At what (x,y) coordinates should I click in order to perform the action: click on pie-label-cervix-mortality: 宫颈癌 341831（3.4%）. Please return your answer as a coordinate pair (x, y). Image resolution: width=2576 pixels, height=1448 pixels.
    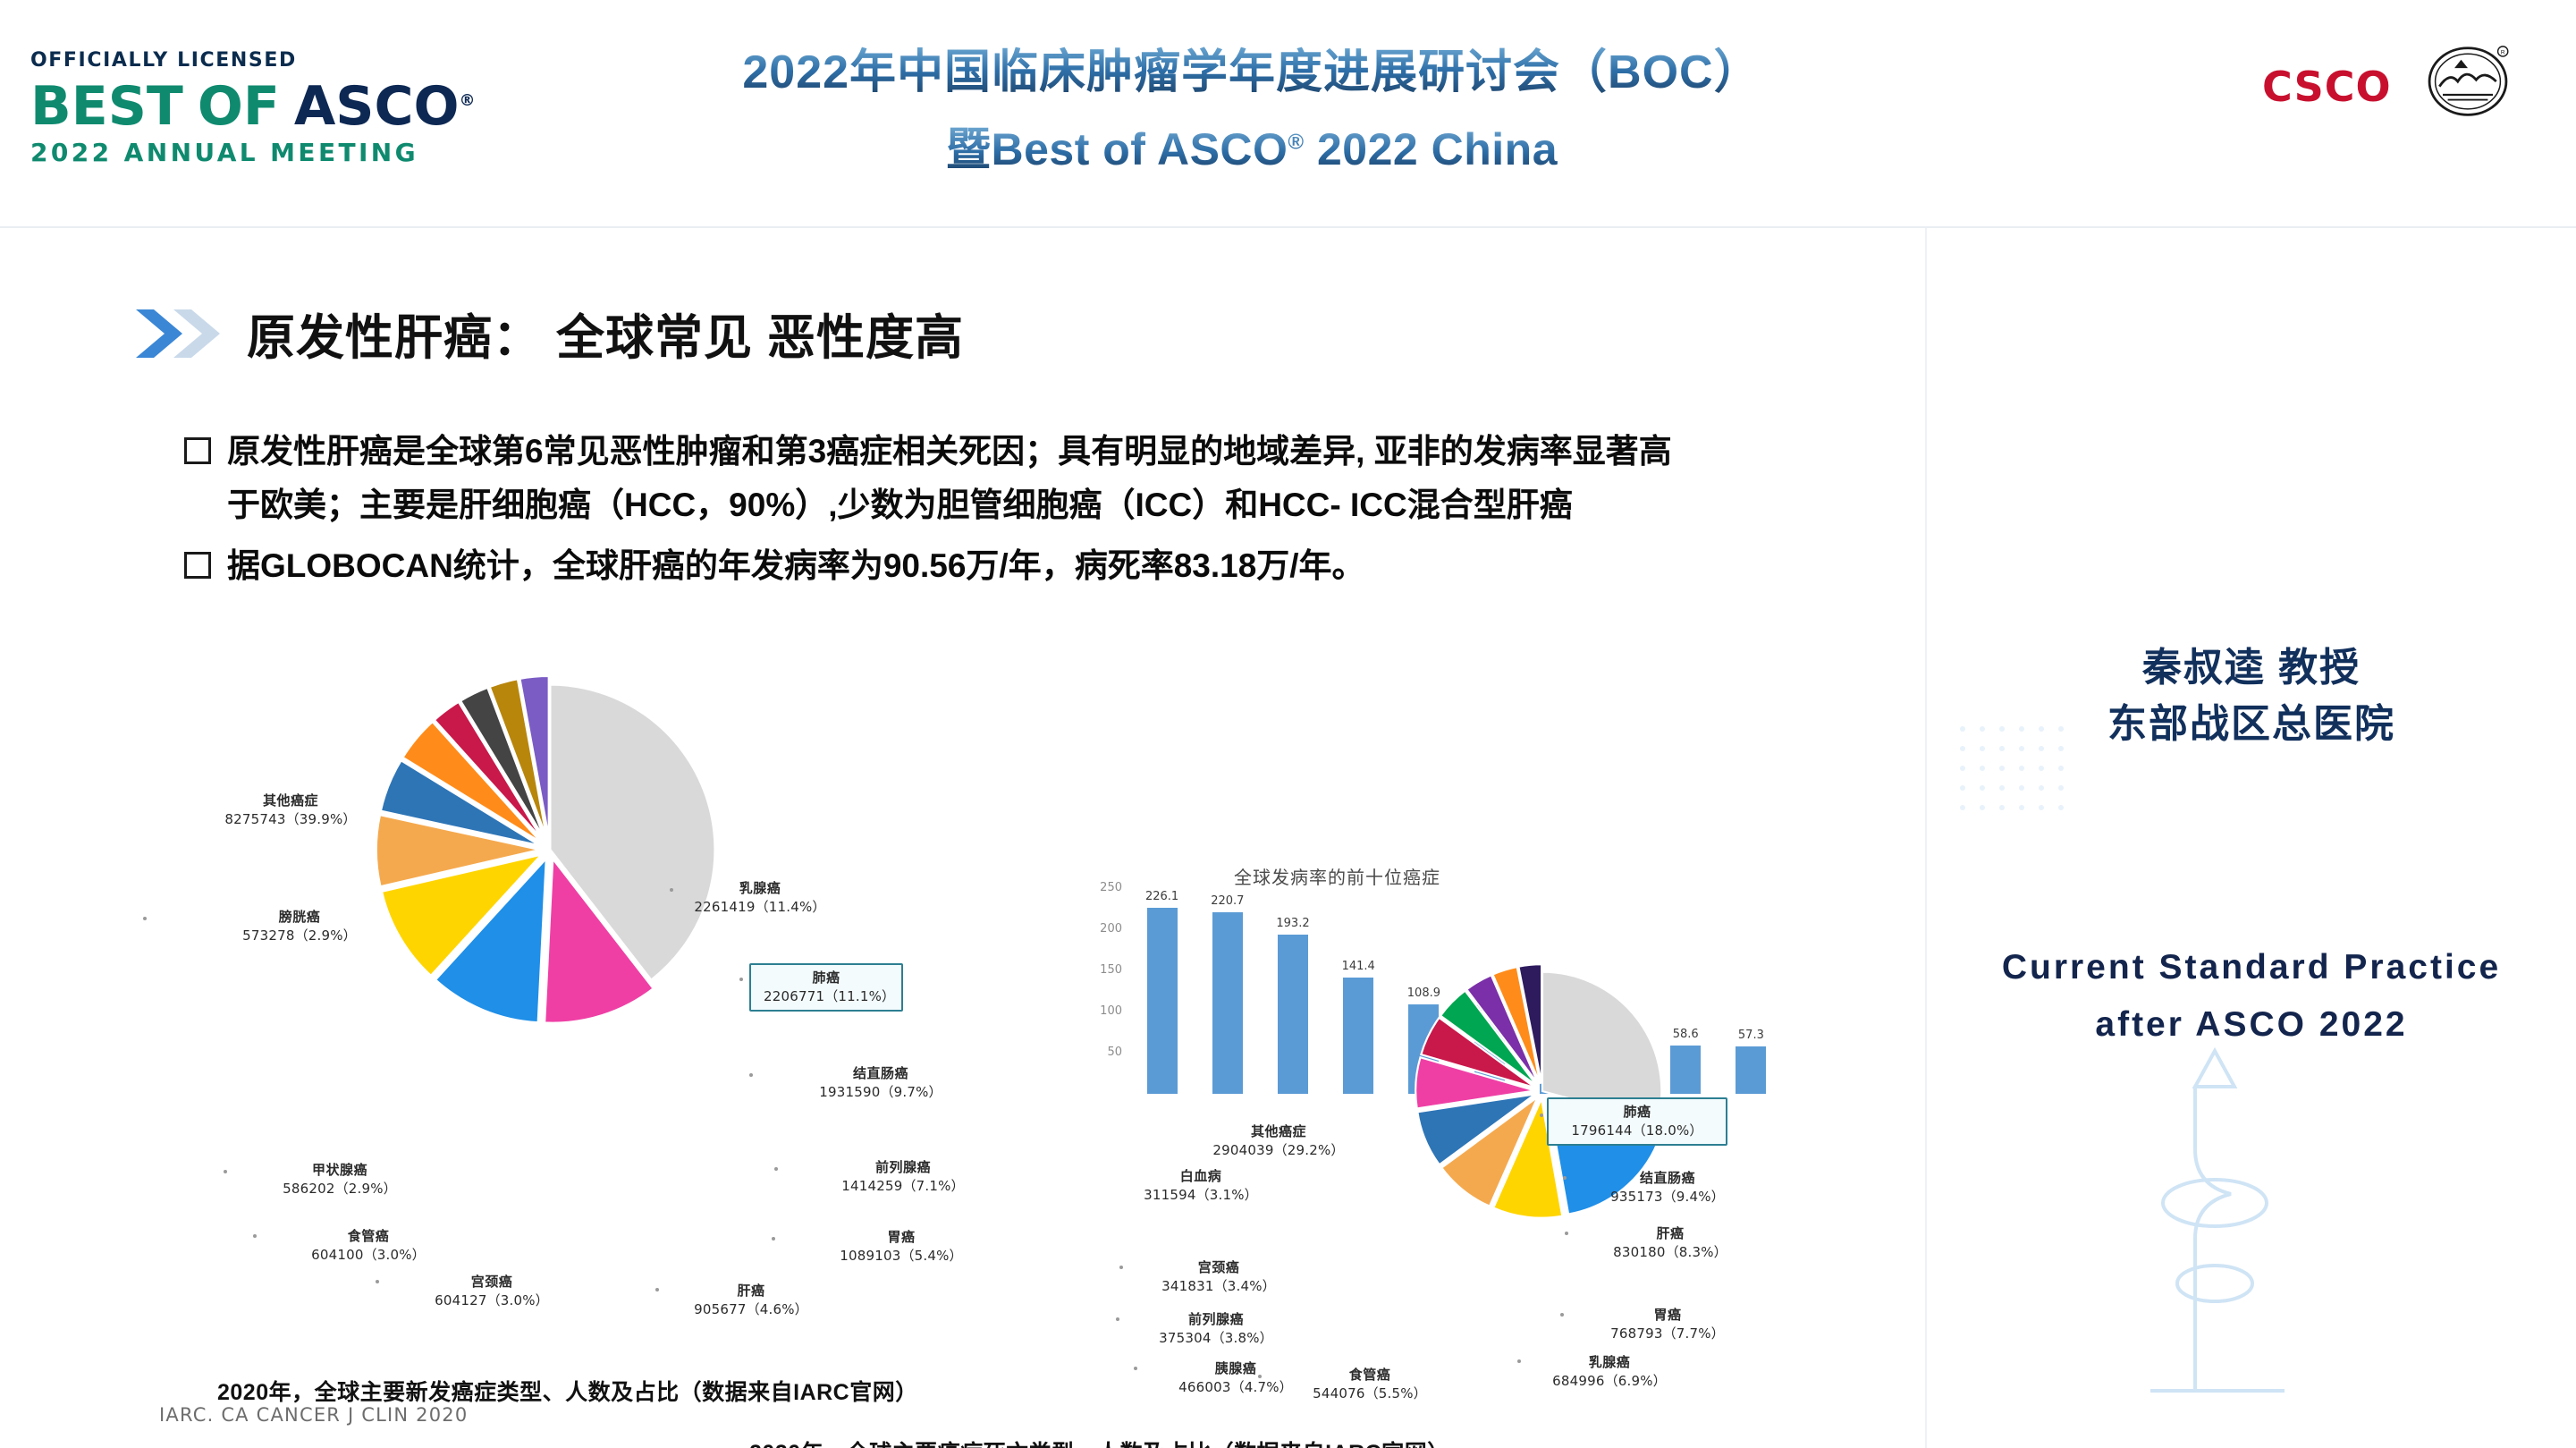
    Looking at the image, I should click on (1219, 1277).